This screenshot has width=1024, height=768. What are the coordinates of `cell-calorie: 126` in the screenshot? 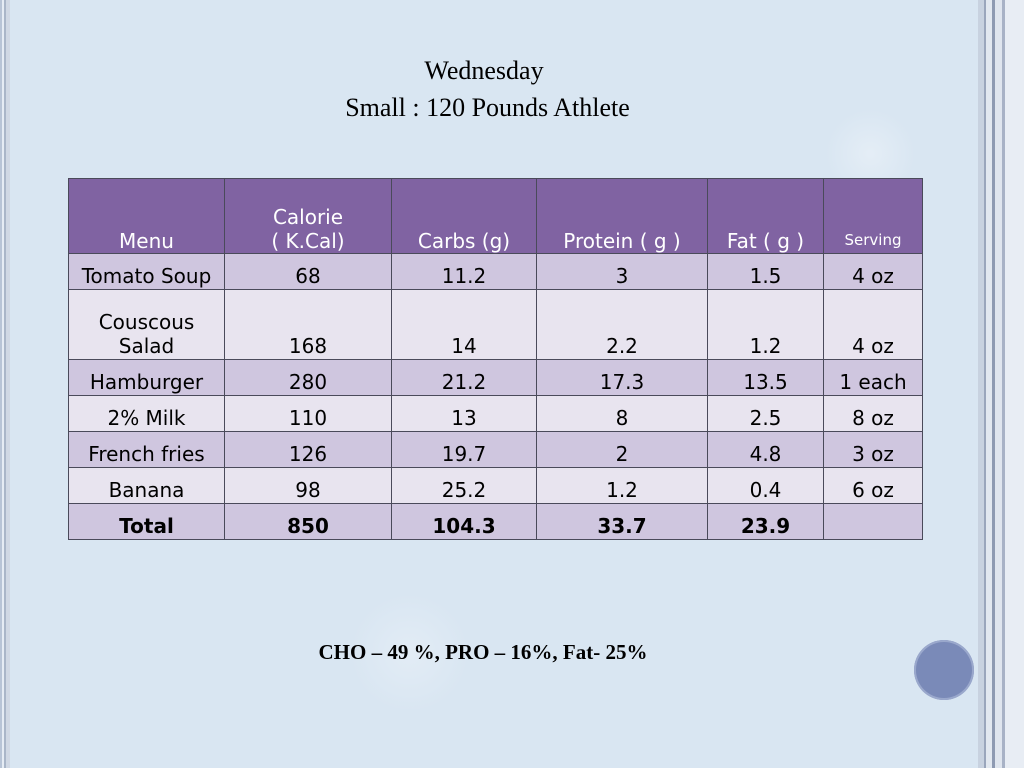 It's located at (308, 449).